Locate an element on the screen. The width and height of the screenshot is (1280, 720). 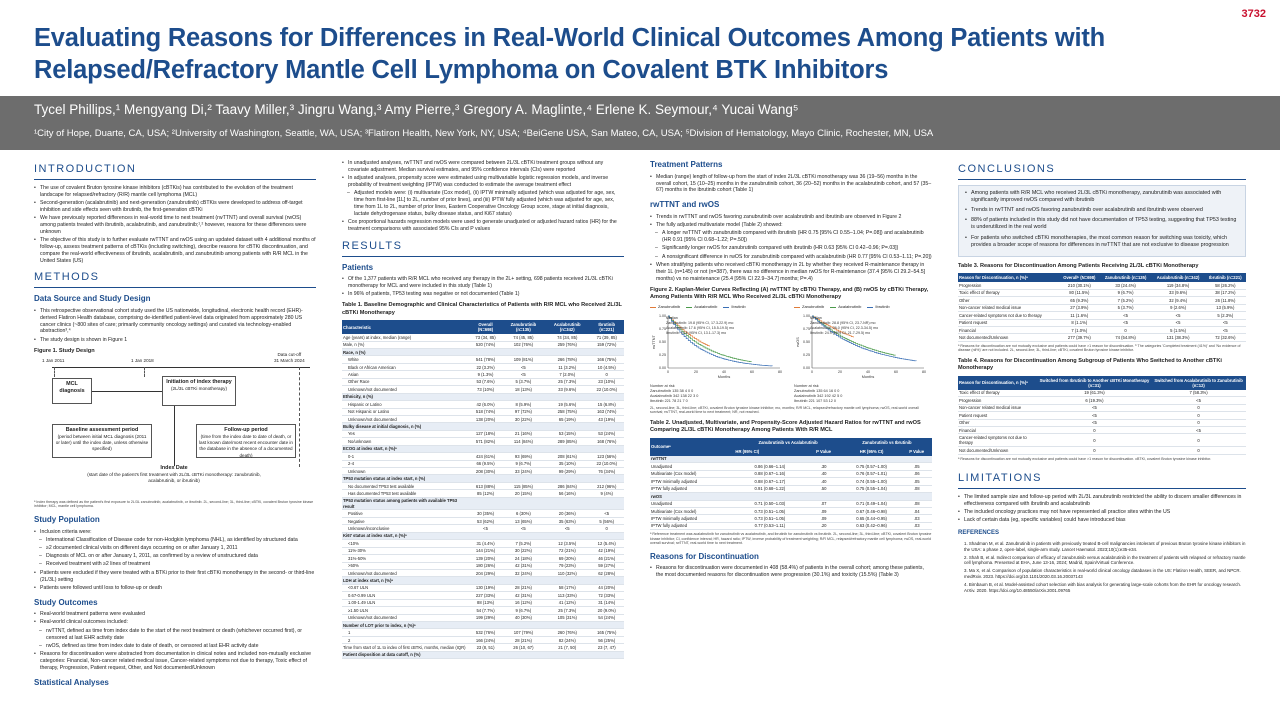
table-cell: 0.91 (0.68–1.22) is located at coordinates (770, 489).